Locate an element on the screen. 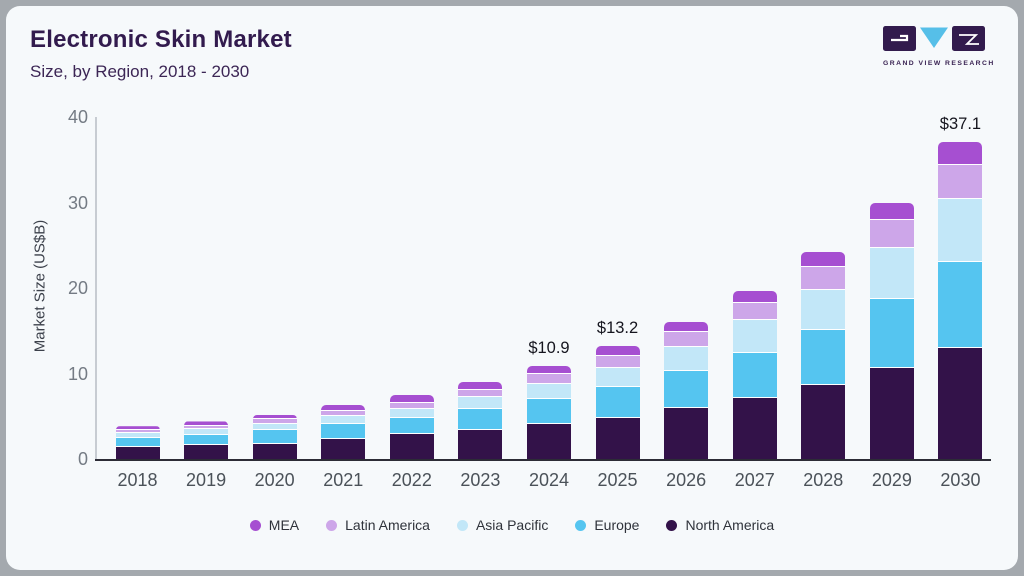  x-tick-label: 2029 is located at coordinates (891, 480).